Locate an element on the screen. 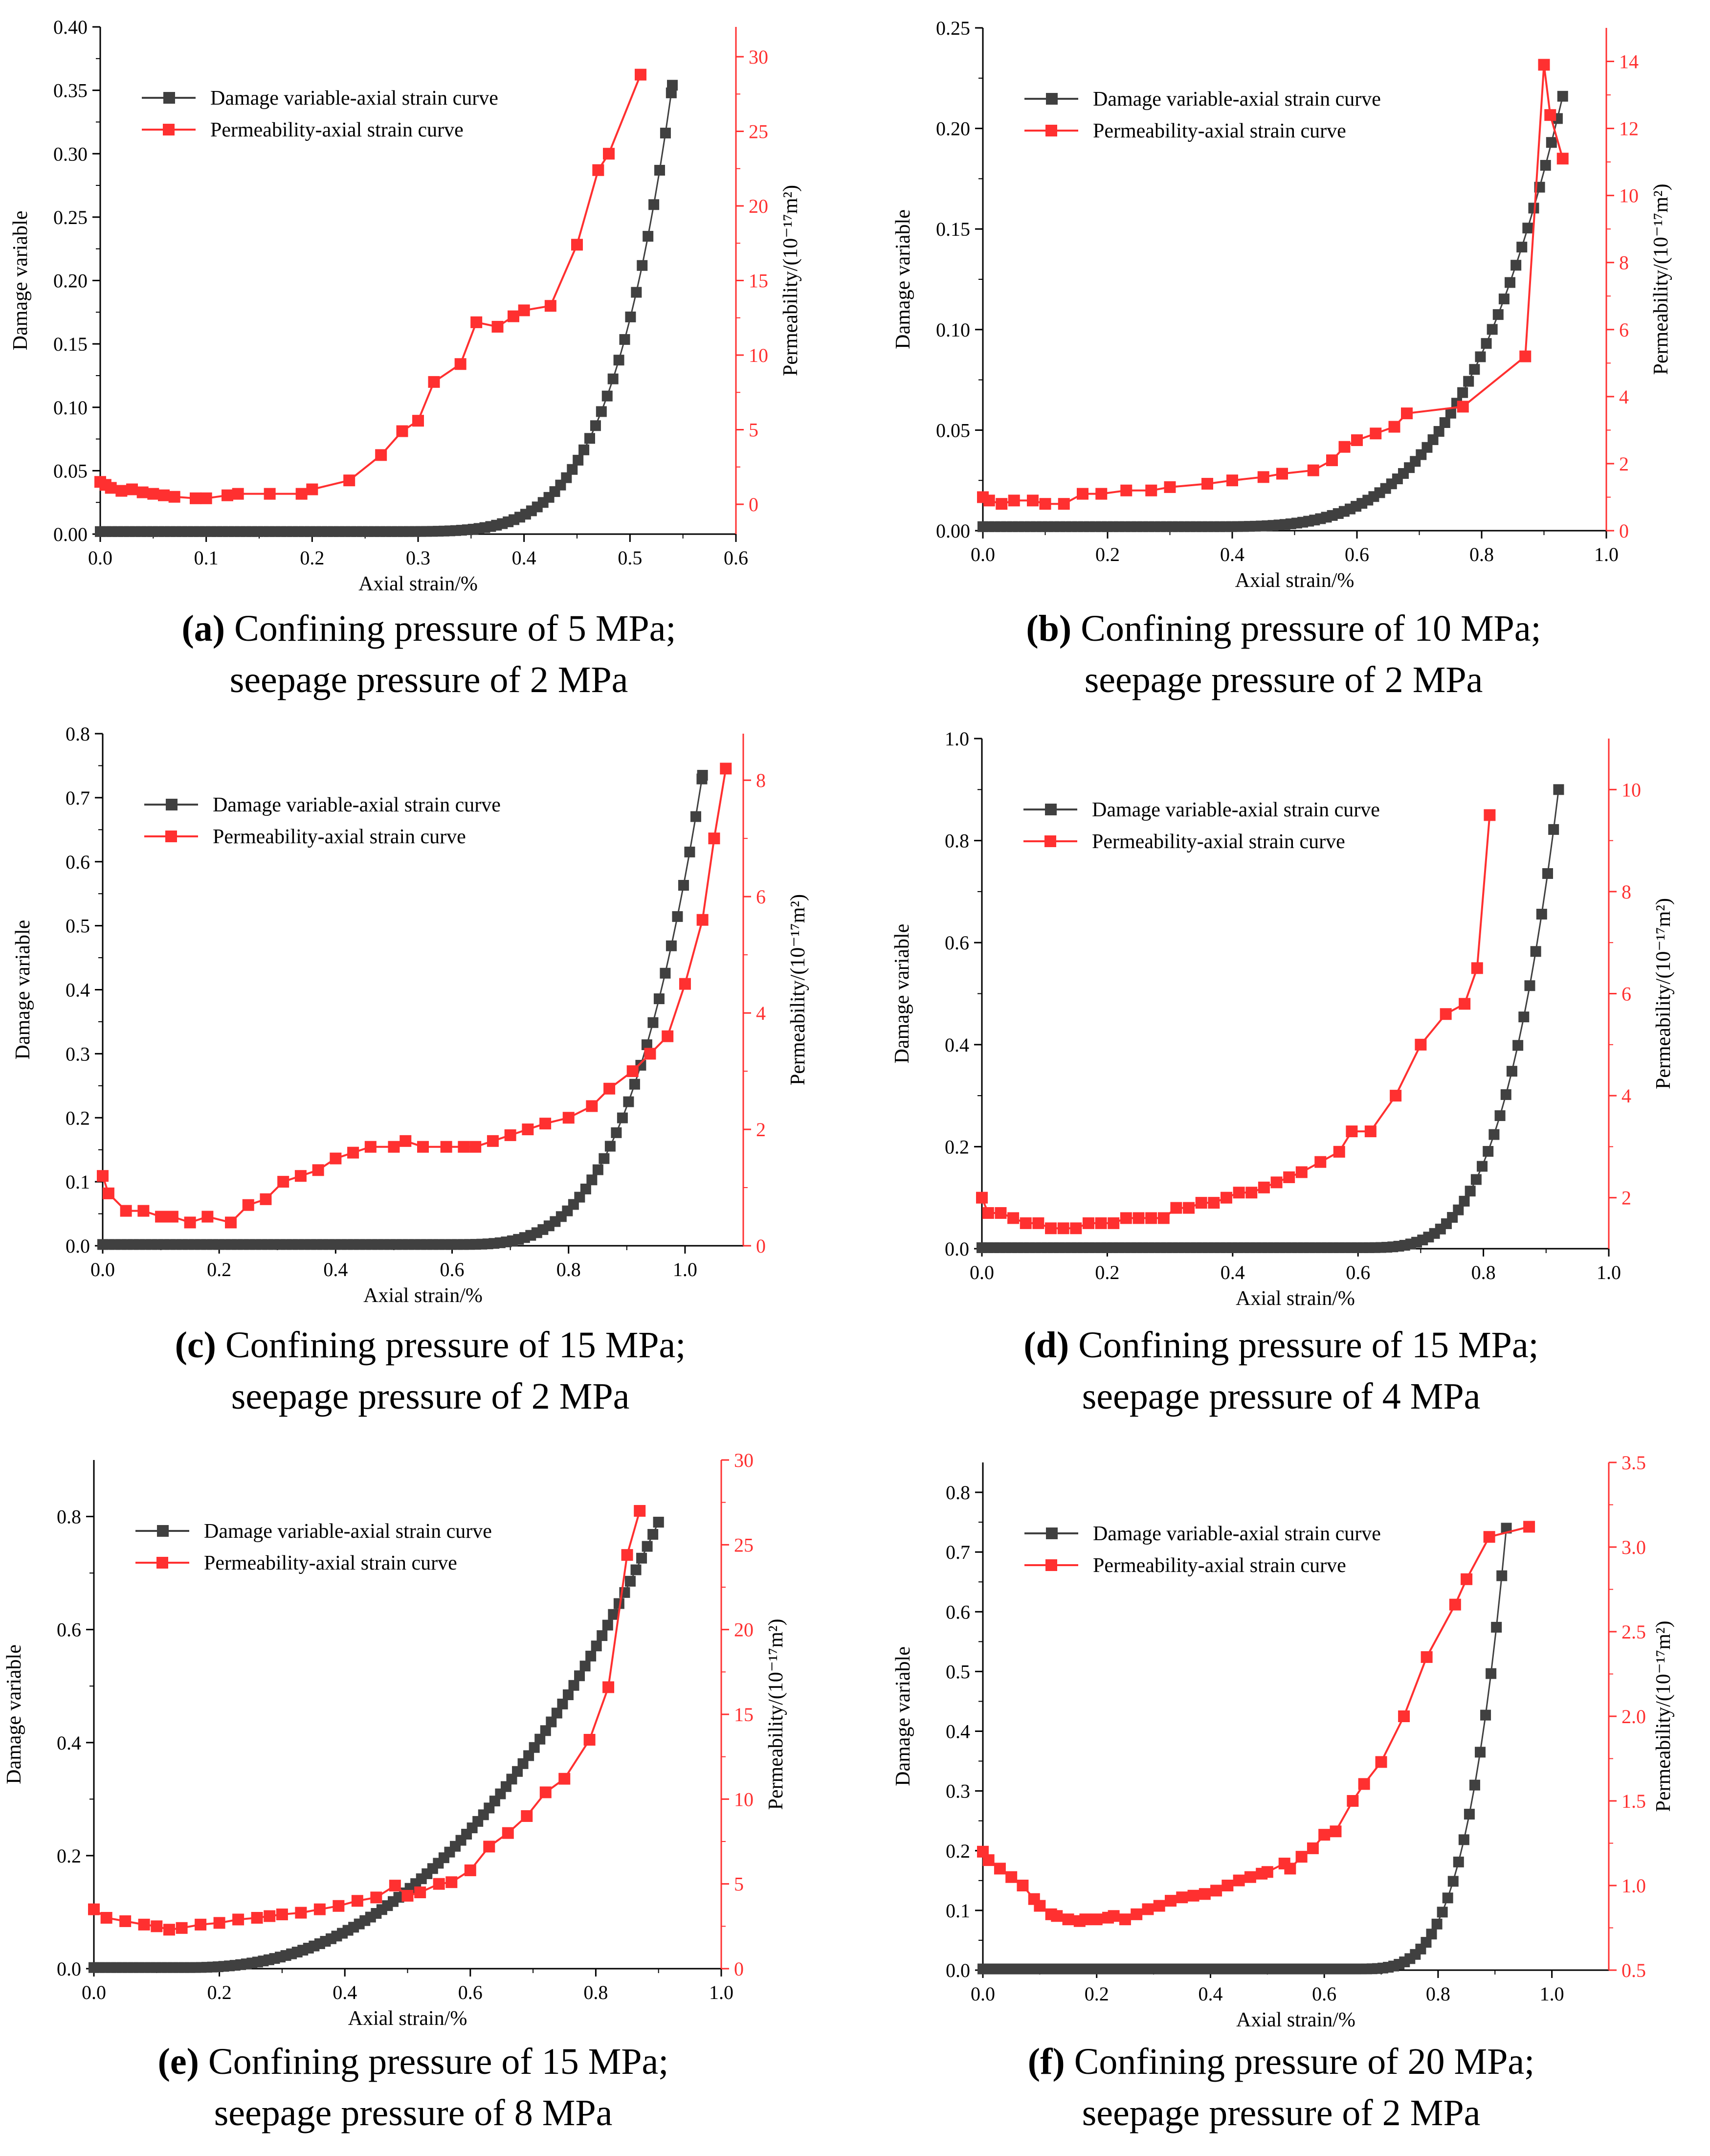 The height and width of the screenshot is (2156, 1710). y-axis-title: Damage variable is located at coordinates (21, 281).